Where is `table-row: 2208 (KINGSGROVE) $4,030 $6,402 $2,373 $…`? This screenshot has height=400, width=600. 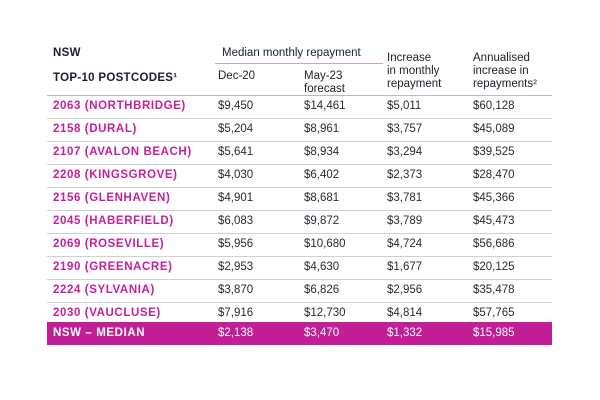
table-row: 2208 (KINGSGROVE) $4,030 $6,402 $2,373 $… is located at coordinates (299, 176).